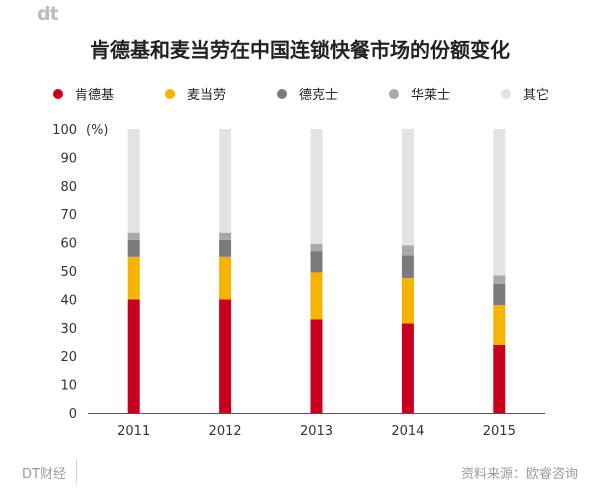  I want to click on y-tick-label: 100, so click(64, 130).